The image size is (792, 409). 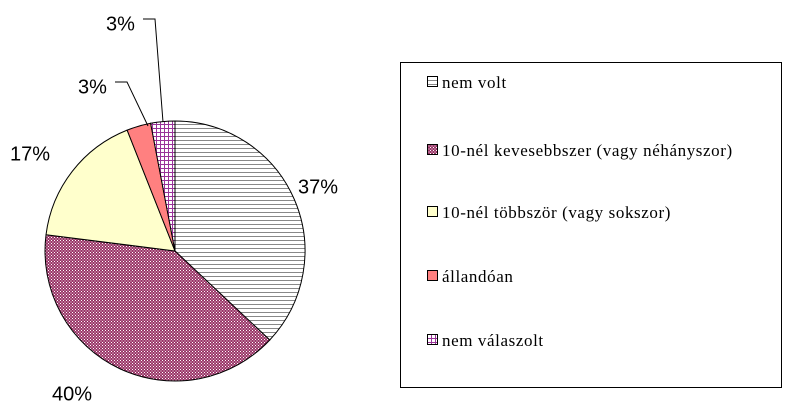 I want to click on legend-item: 10-nél kevesebbszer (vagy néhányszor), so click(x=592, y=150).